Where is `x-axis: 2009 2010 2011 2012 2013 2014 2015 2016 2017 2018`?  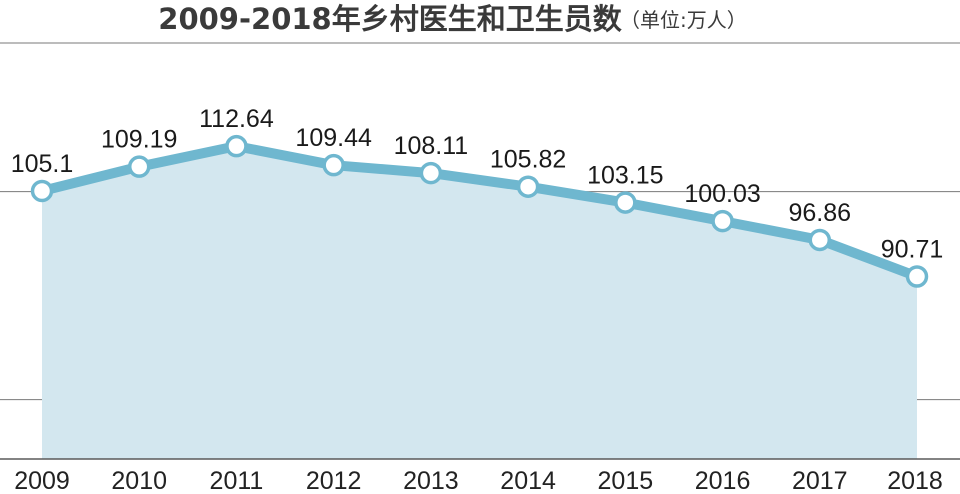 x-axis: 2009 2010 2011 2012 2013 2014 2015 2016 2017 2018 is located at coordinates (480, 476).